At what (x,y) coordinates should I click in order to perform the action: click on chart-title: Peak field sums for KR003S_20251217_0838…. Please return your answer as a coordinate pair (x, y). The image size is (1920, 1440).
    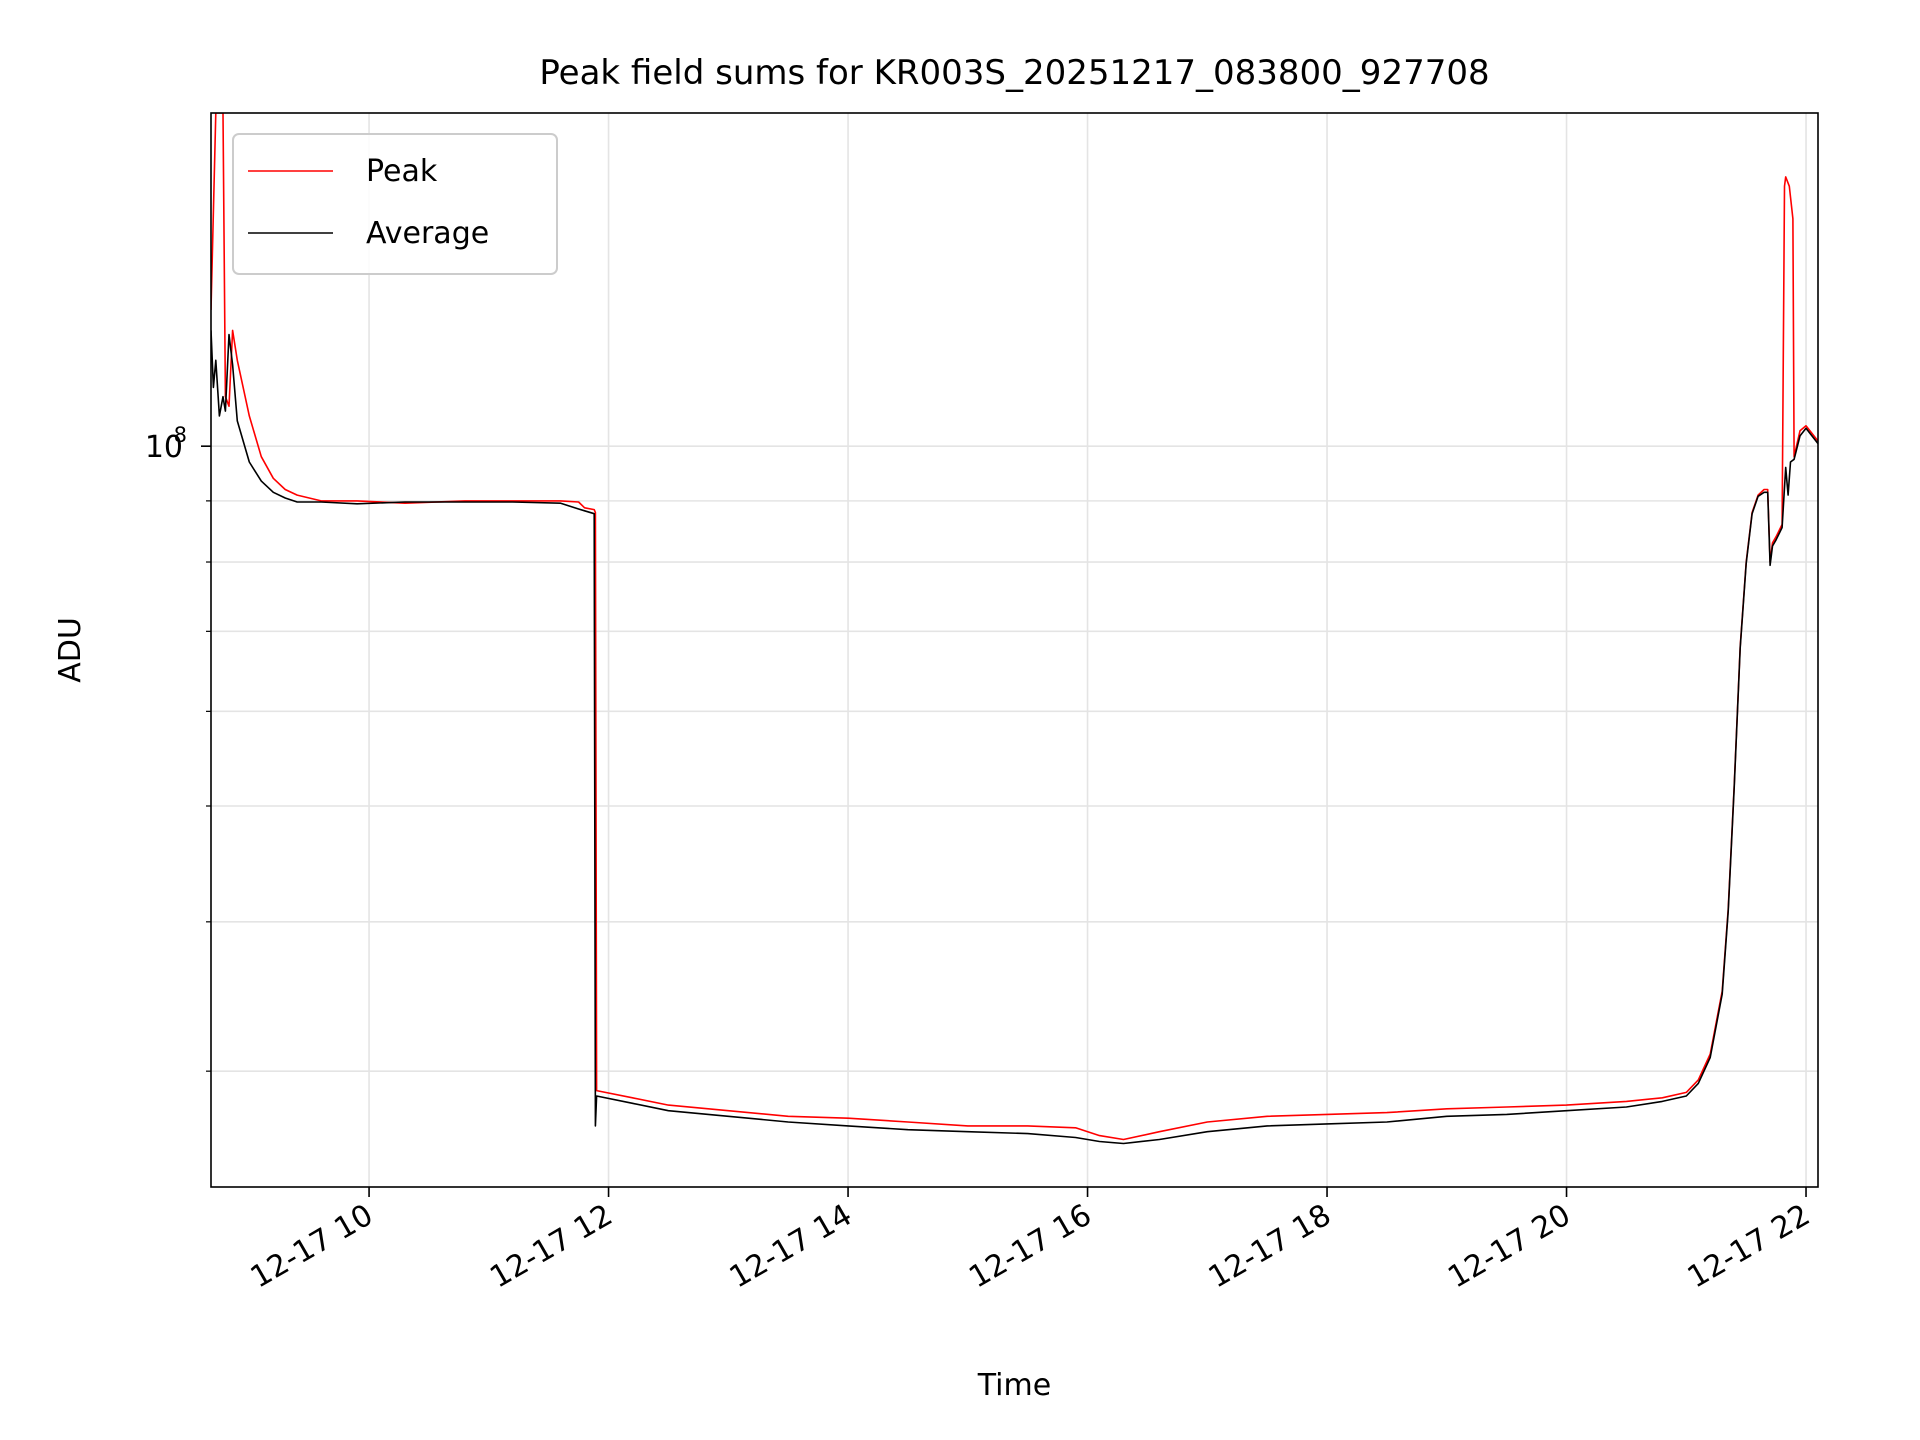
    Looking at the image, I should click on (1014, 73).